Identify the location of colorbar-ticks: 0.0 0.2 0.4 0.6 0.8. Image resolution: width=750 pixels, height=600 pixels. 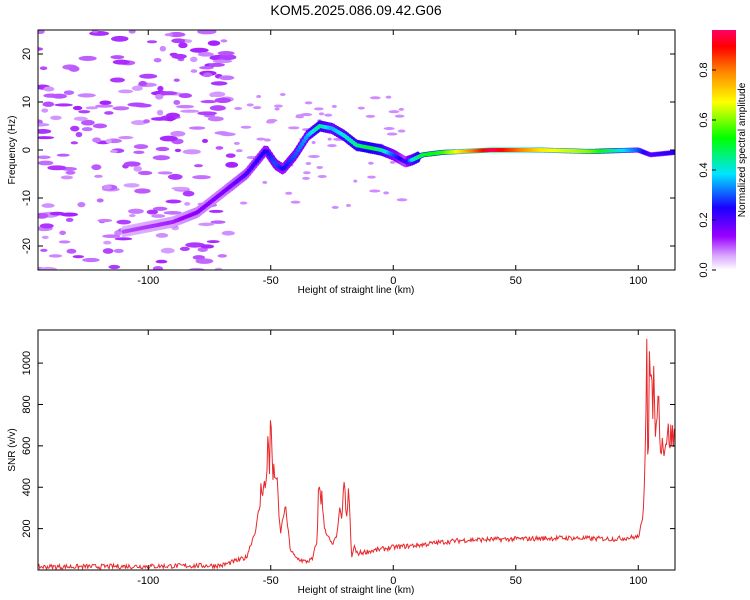
(707, 170).